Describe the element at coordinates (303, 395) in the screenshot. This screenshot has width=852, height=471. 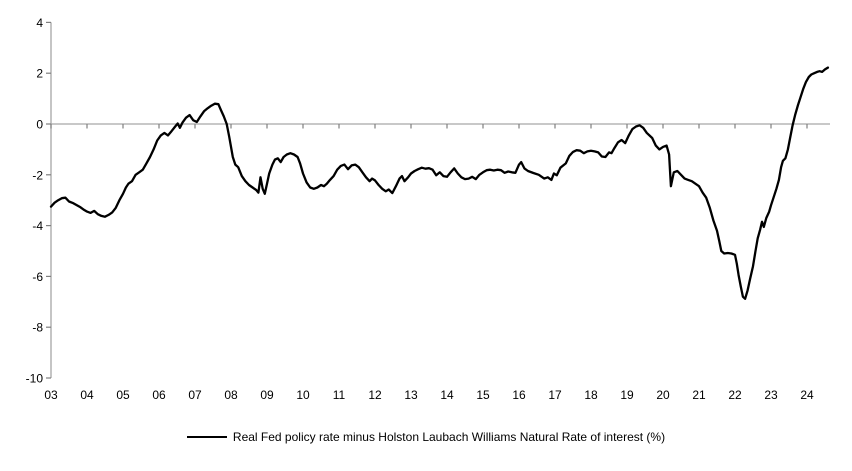
I see `x-tick-label: 10` at that location.